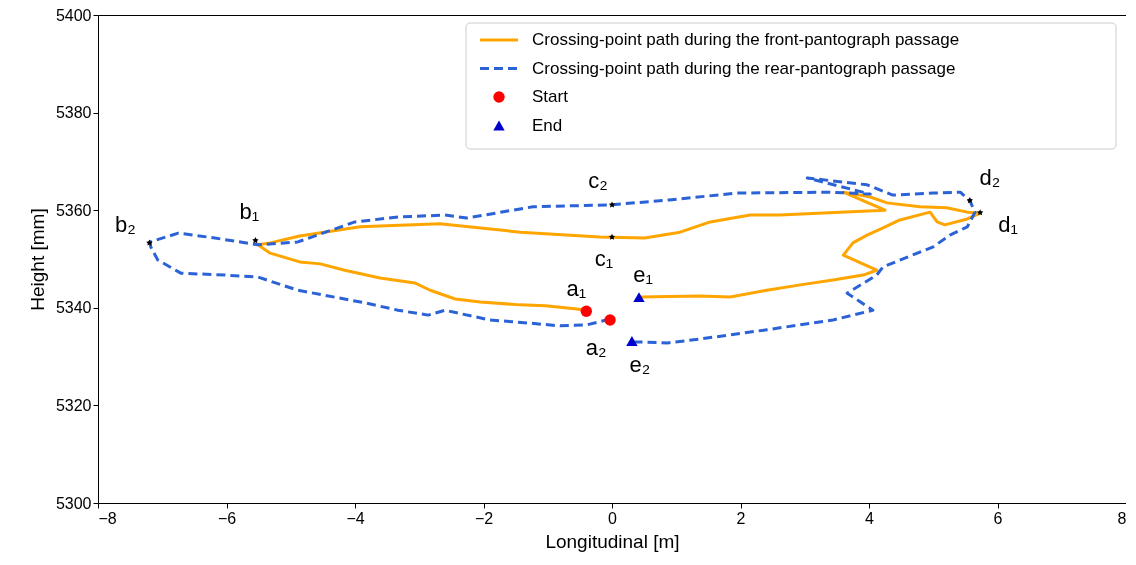 Image resolution: width=1136 pixels, height=565 pixels. I want to click on annotation: c₂, so click(598, 180).